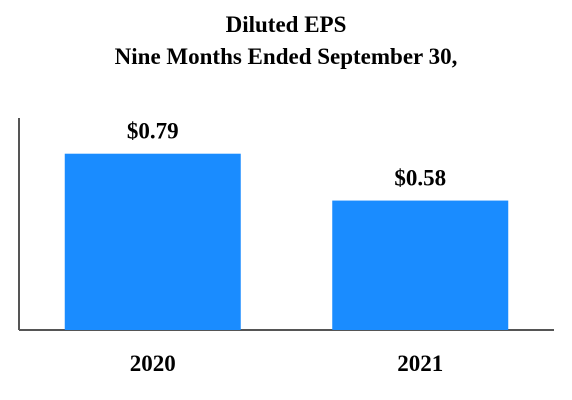 The image size is (572, 400). What do you see at coordinates (420, 265) in the screenshot?
I see `bar-2021` at bounding box center [420, 265].